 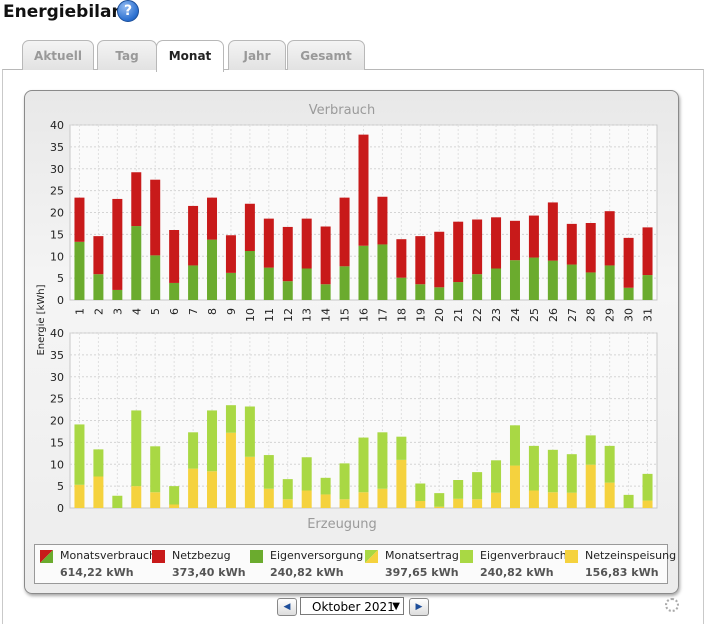 I want to click on next-month-button: ▶, so click(x=419, y=607).